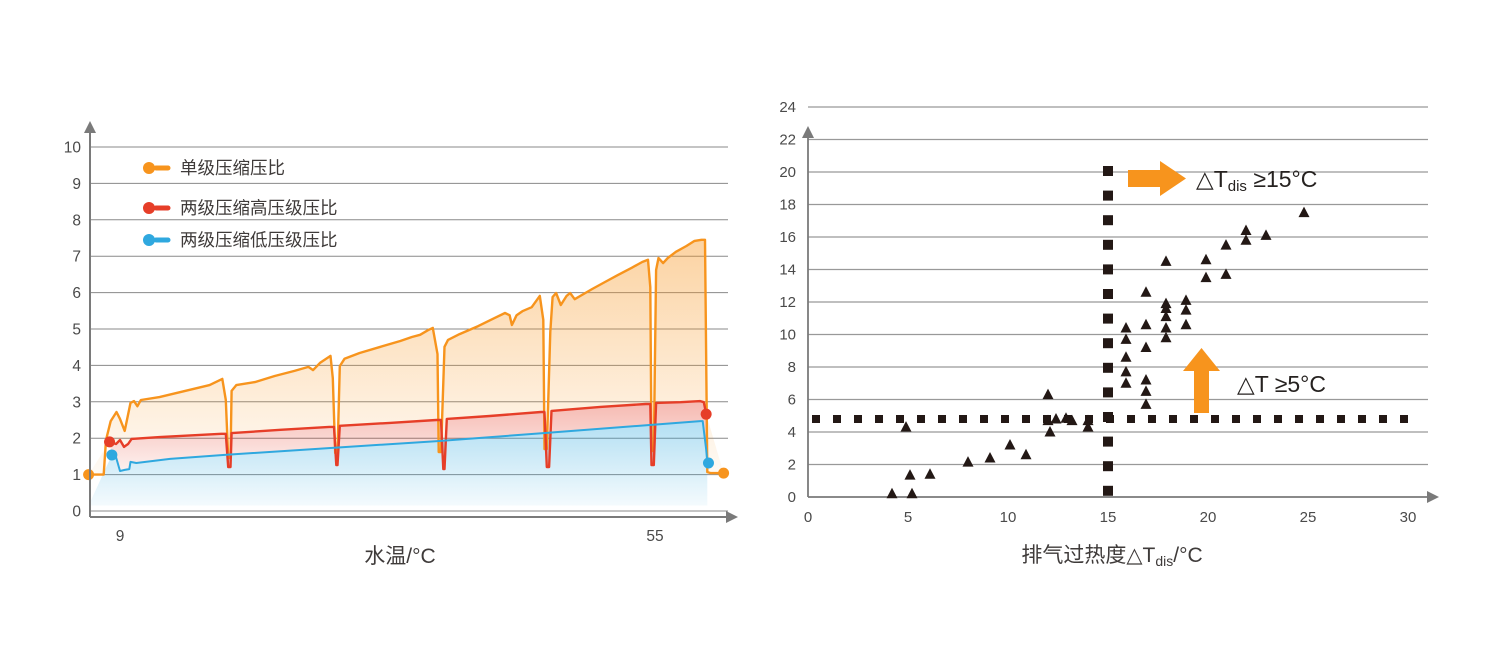 The width and height of the screenshot is (1500, 671). I want to click on left-y-tick-3: 3, so click(76, 402).